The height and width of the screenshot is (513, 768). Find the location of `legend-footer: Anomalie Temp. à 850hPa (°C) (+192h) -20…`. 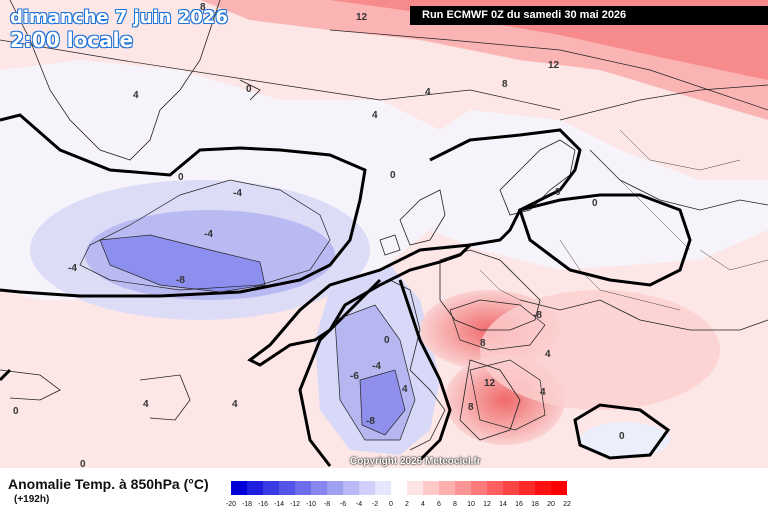

legend-footer: Anomalie Temp. à 850hPa (°C) (+192h) -20… is located at coordinates (384, 490).